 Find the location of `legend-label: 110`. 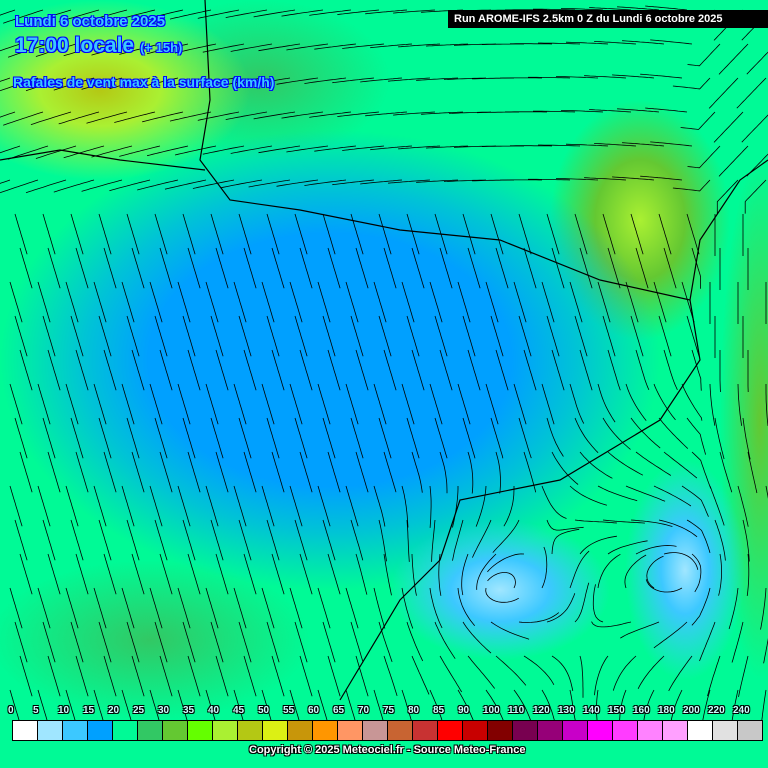

legend-label: 110 is located at coordinates (516, 710).